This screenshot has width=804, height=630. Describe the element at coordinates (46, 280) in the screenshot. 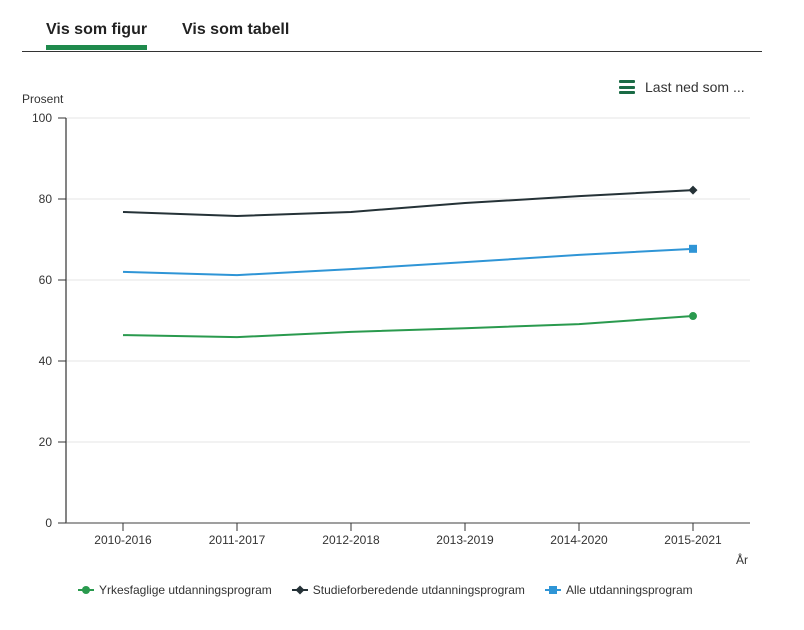

I see `y-tick-label: 60` at that location.